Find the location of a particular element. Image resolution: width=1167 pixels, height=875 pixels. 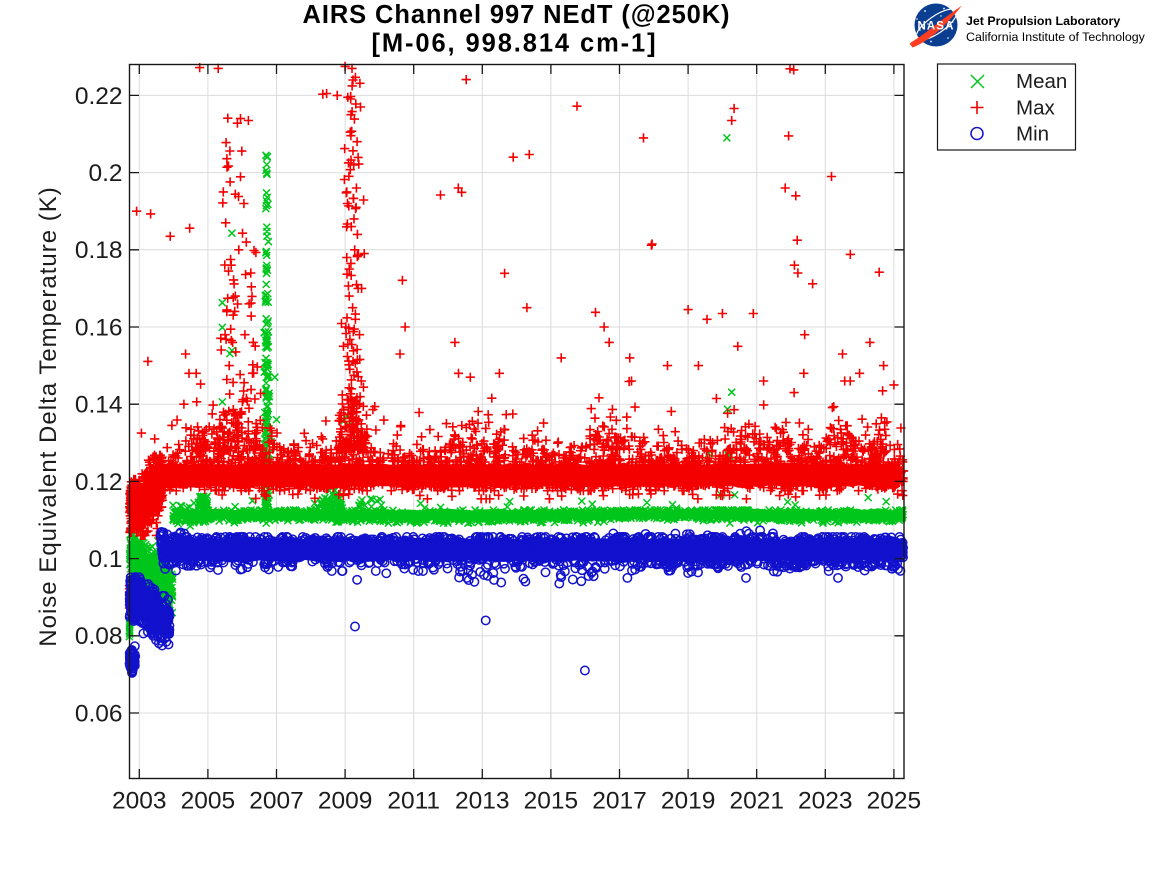

svg-text: 0.12 is located at coordinates (99, 482).